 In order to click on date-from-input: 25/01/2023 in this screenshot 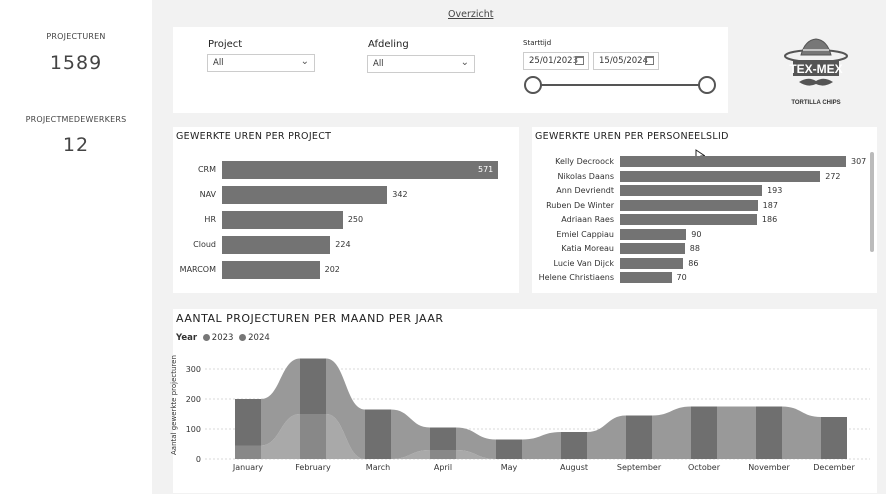, I will do `click(556, 61)`.